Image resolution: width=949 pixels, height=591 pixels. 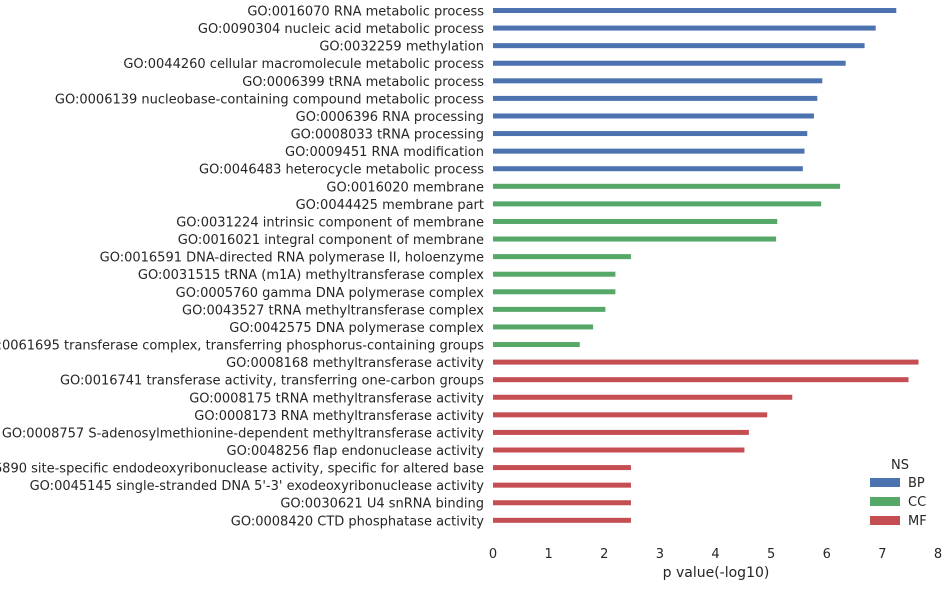 What do you see at coordinates (382, 504) in the screenshot?
I see `category-label: GO:0030621 U4 snRNA binding` at bounding box center [382, 504].